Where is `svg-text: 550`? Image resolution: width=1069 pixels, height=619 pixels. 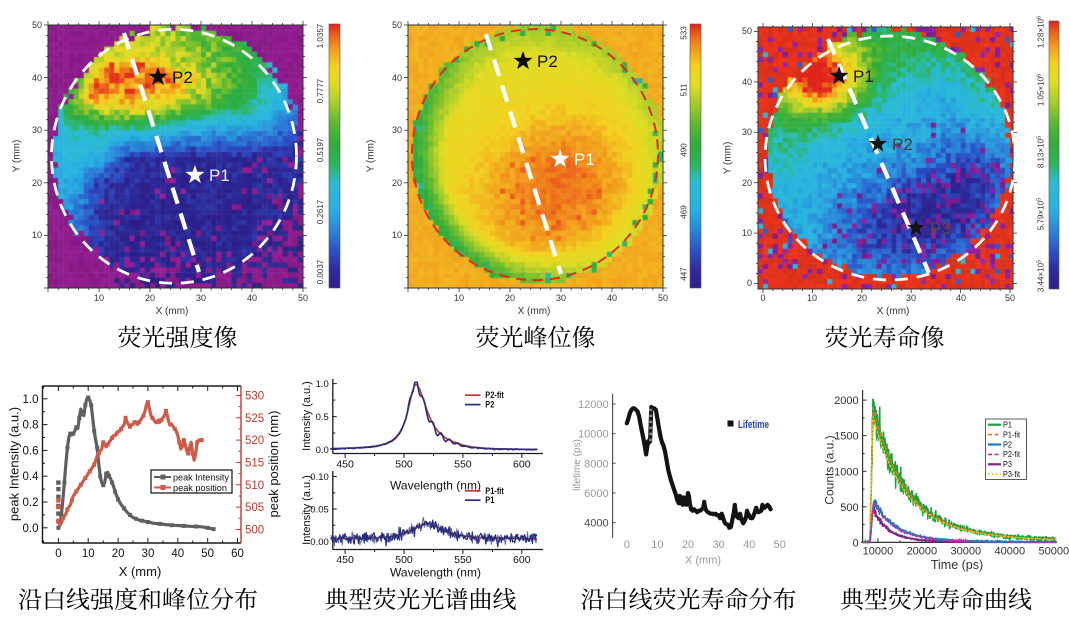
svg-text: 550 is located at coordinates (463, 465).